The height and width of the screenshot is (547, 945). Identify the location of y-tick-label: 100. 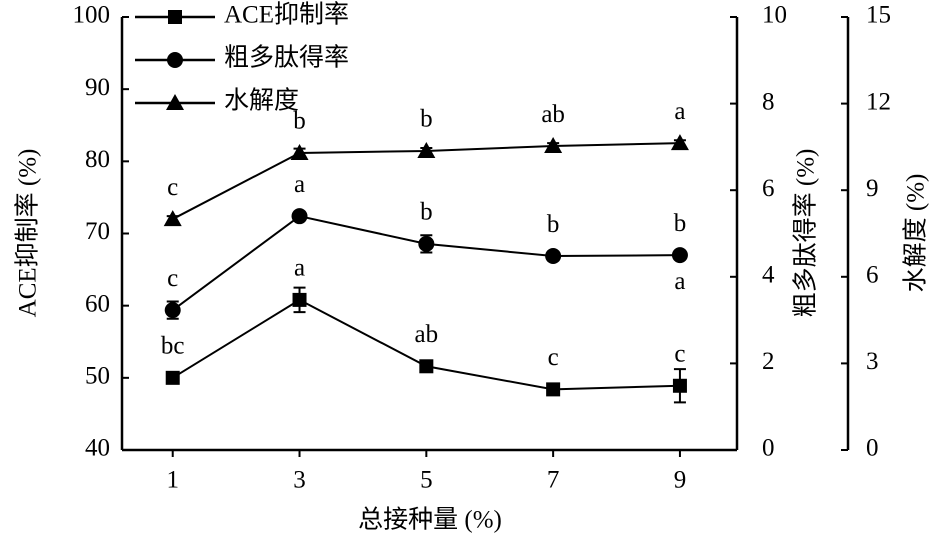
(92, 15).